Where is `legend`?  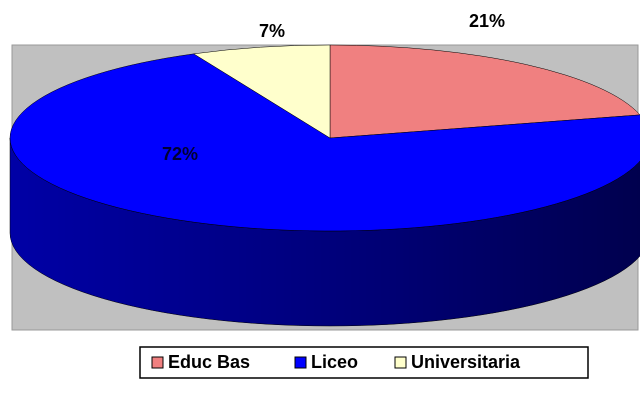 legend is located at coordinates (364, 362).